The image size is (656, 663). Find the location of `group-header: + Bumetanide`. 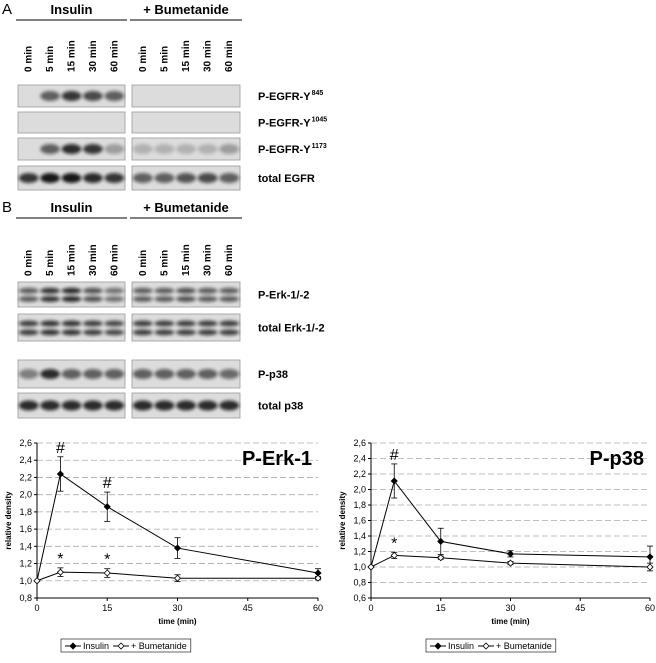

group-header: + Bumetanide is located at coordinates (186, 9).